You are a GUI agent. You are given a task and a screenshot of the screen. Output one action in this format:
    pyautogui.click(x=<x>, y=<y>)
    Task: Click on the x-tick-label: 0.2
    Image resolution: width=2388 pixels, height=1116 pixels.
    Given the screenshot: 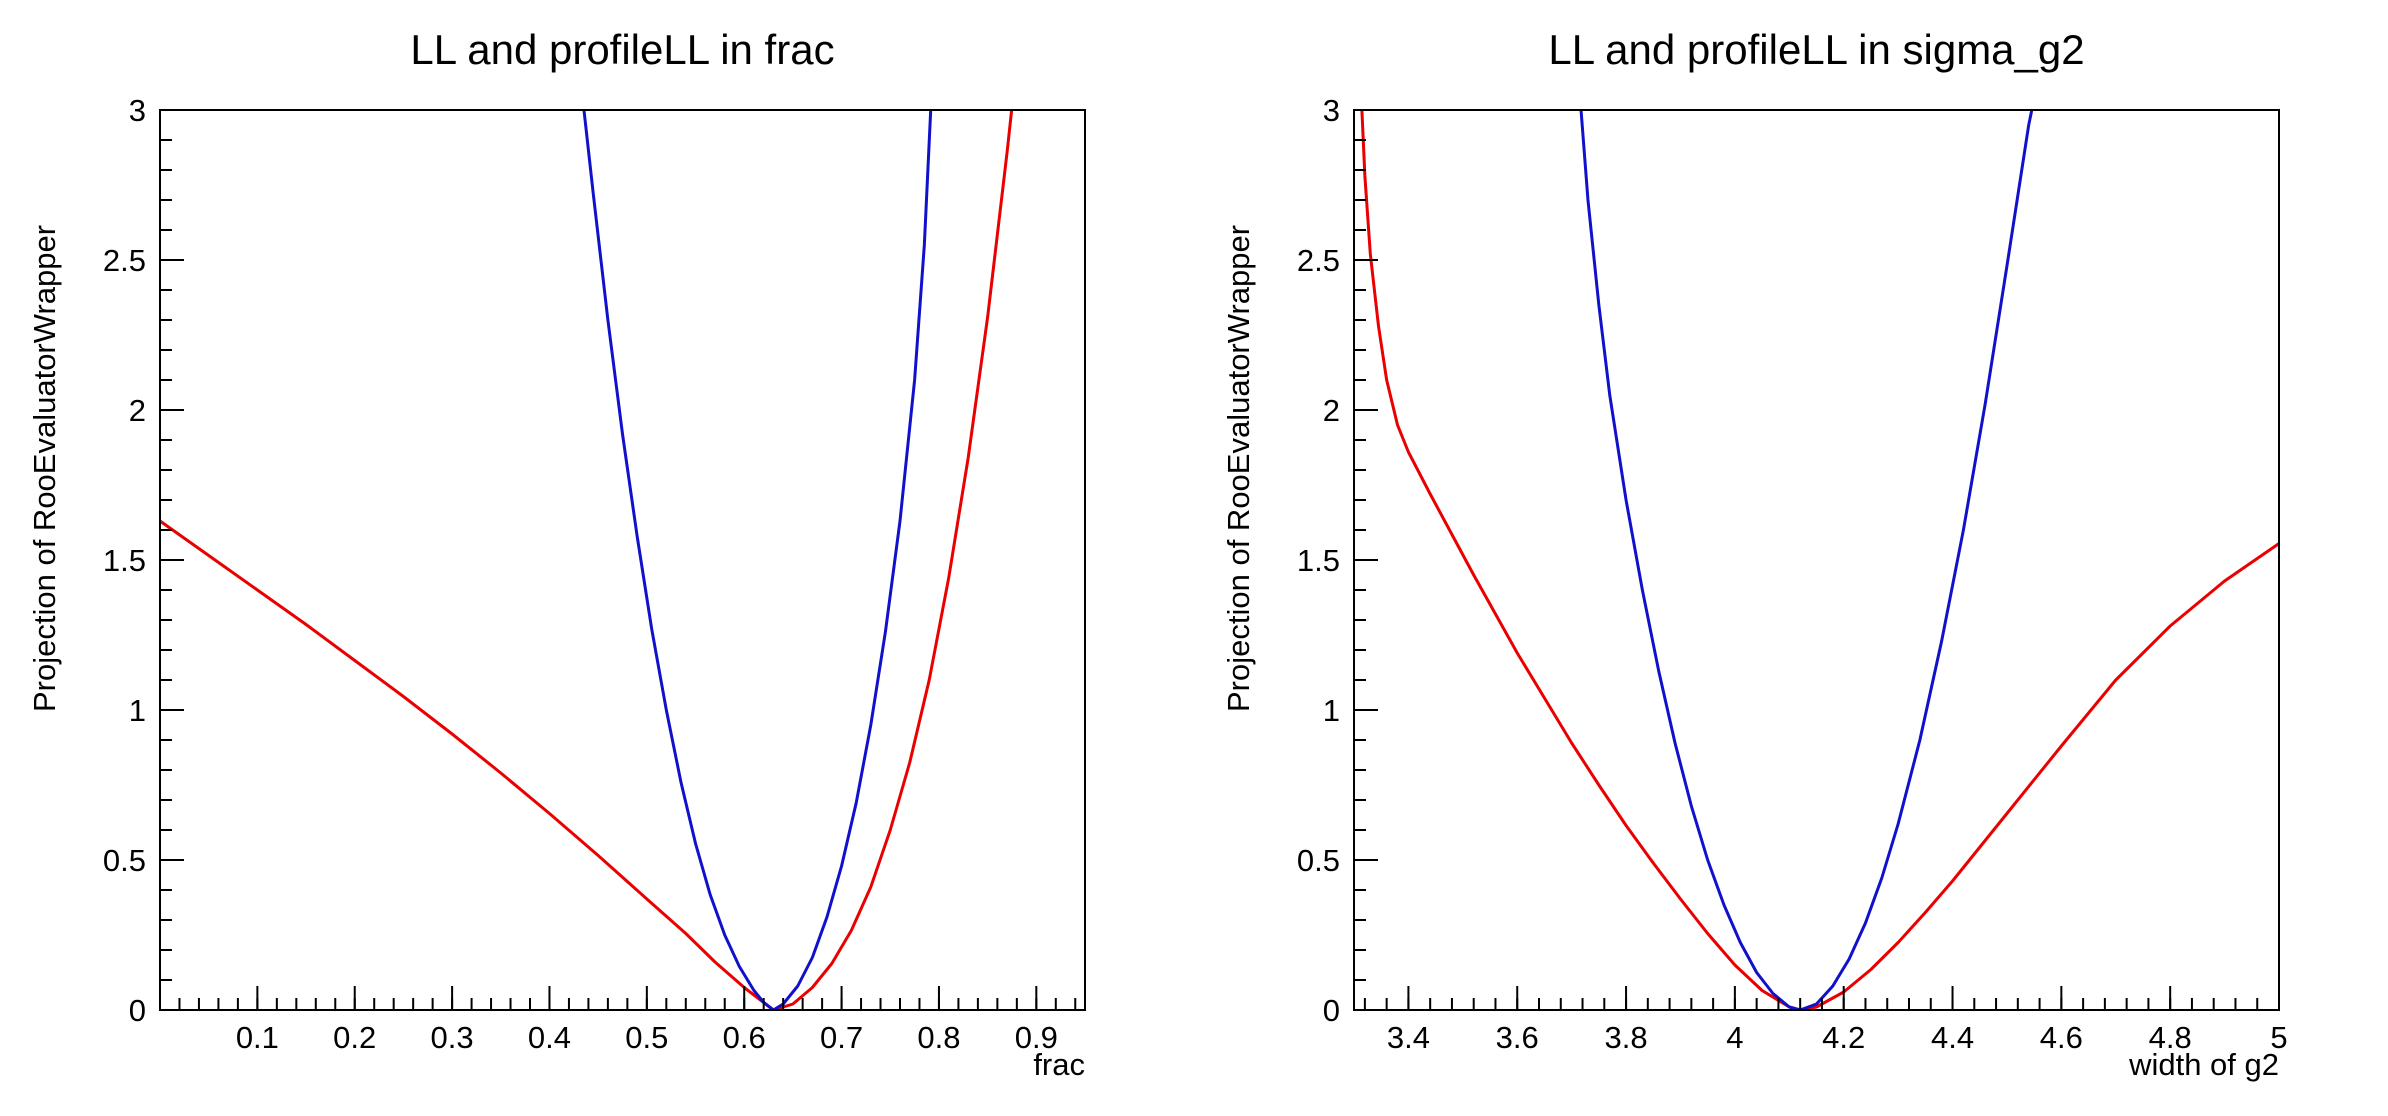 What is the action you would take?
    pyautogui.click(x=354, y=1037)
    